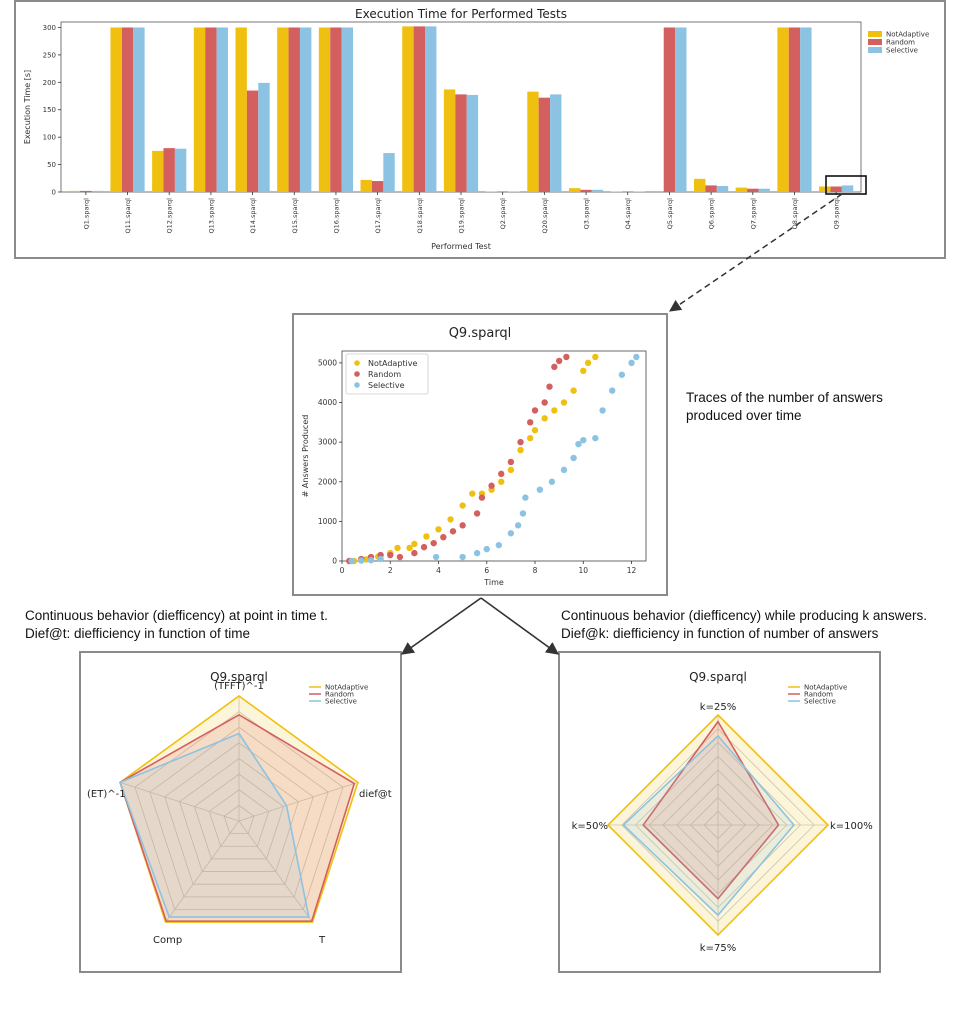 This screenshot has height=1030, width=960. I want to click on bar-x-tick-label: Q1.sparql, so click(86, 213).